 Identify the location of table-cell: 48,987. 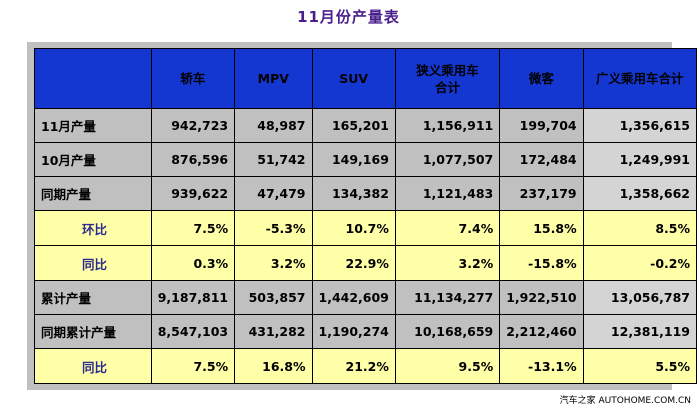
(273, 125).